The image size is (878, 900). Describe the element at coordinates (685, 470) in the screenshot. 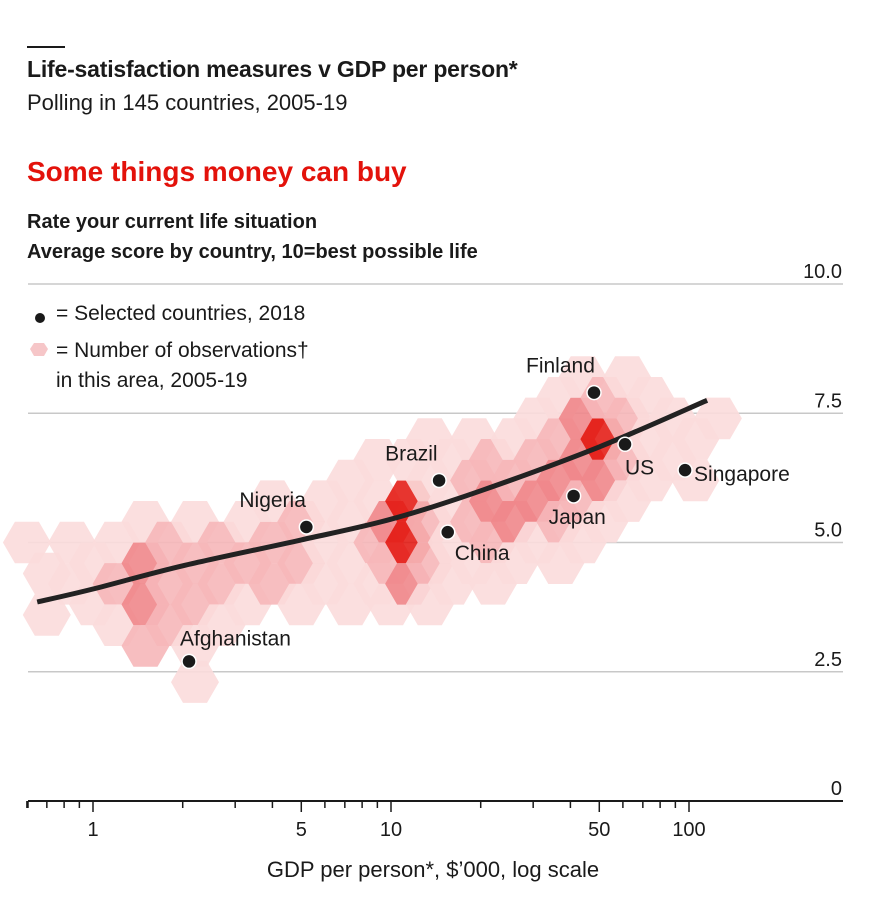

I see `country-point-singapore` at that location.